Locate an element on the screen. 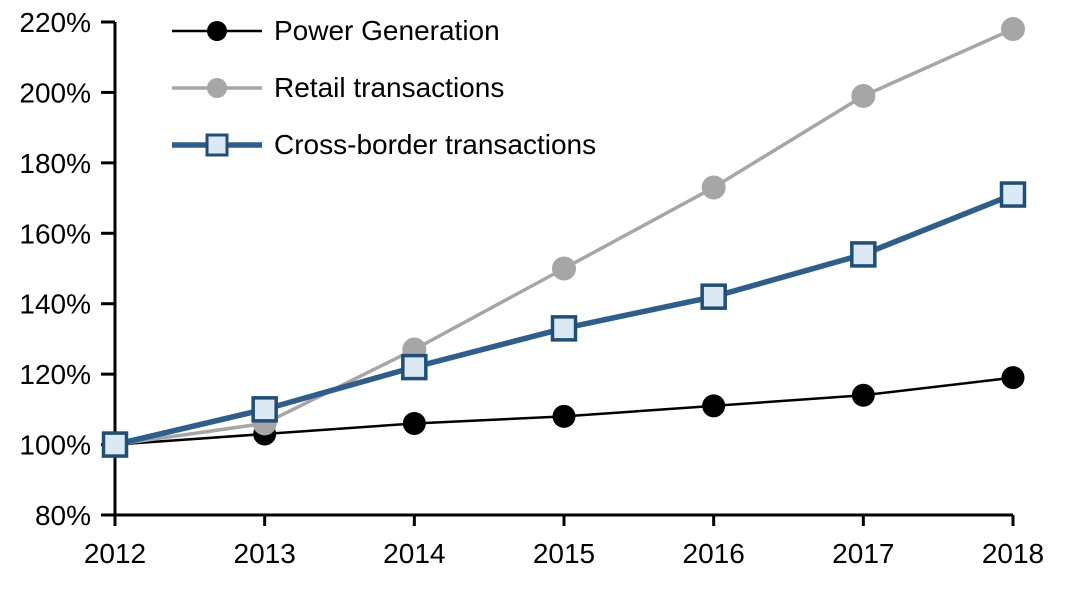  legend-item-cross-border-transactions: Cross-border transactions is located at coordinates (384, 144).